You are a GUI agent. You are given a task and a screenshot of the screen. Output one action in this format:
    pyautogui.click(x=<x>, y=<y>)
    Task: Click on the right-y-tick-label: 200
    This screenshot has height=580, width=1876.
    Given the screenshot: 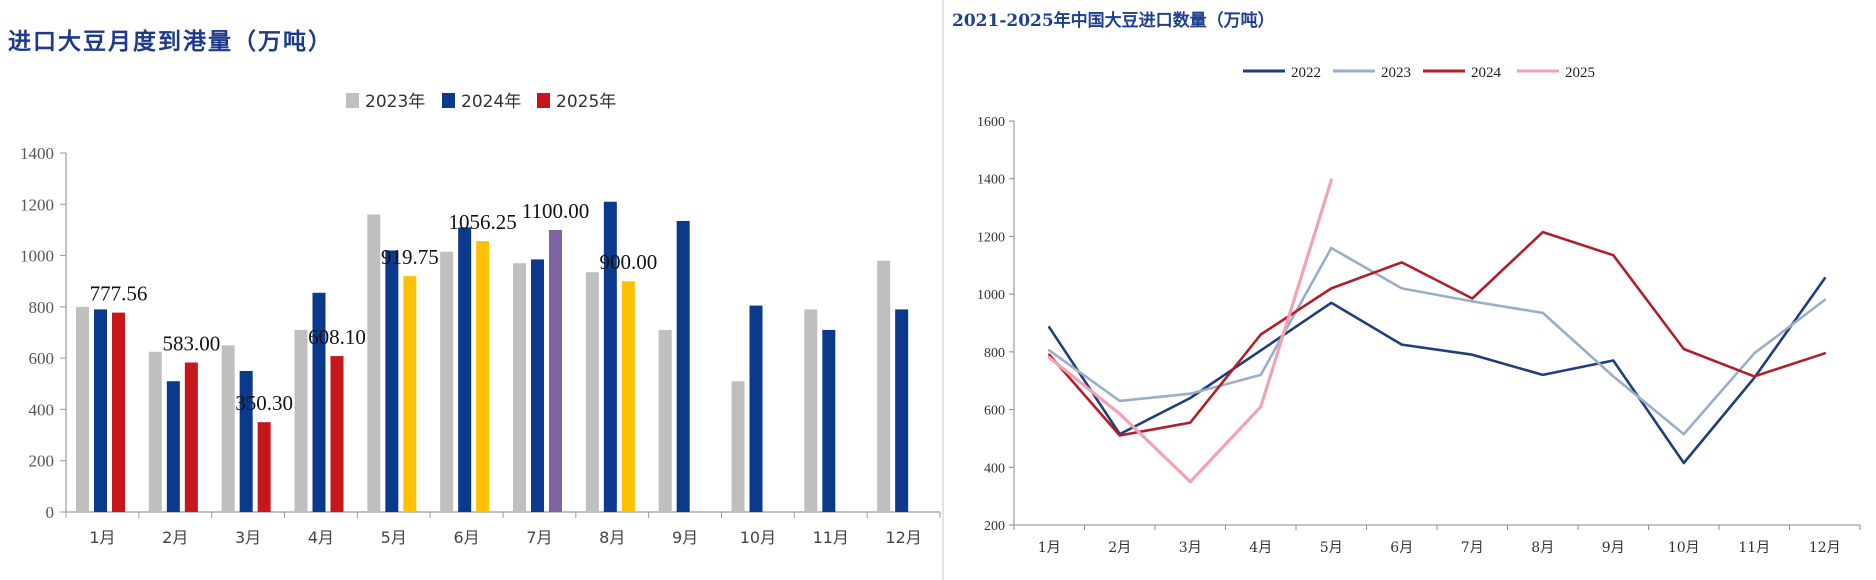 What is the action you would take?
    pyautogui.click(x=994, y=526)
    